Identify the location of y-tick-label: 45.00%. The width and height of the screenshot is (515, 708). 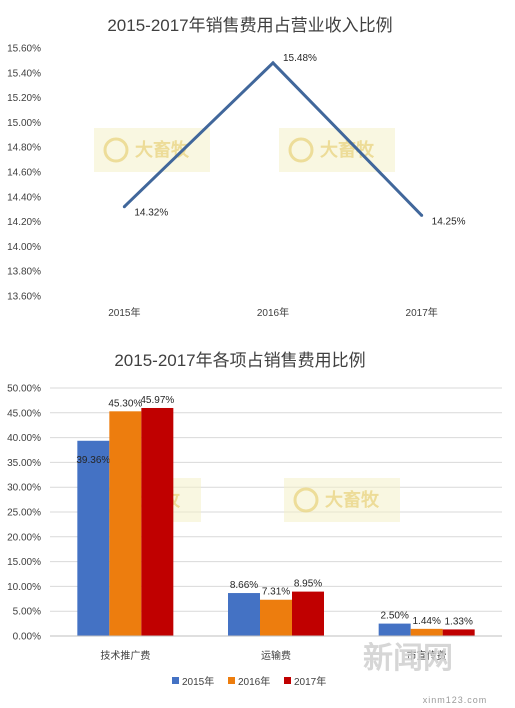
(24, 413).